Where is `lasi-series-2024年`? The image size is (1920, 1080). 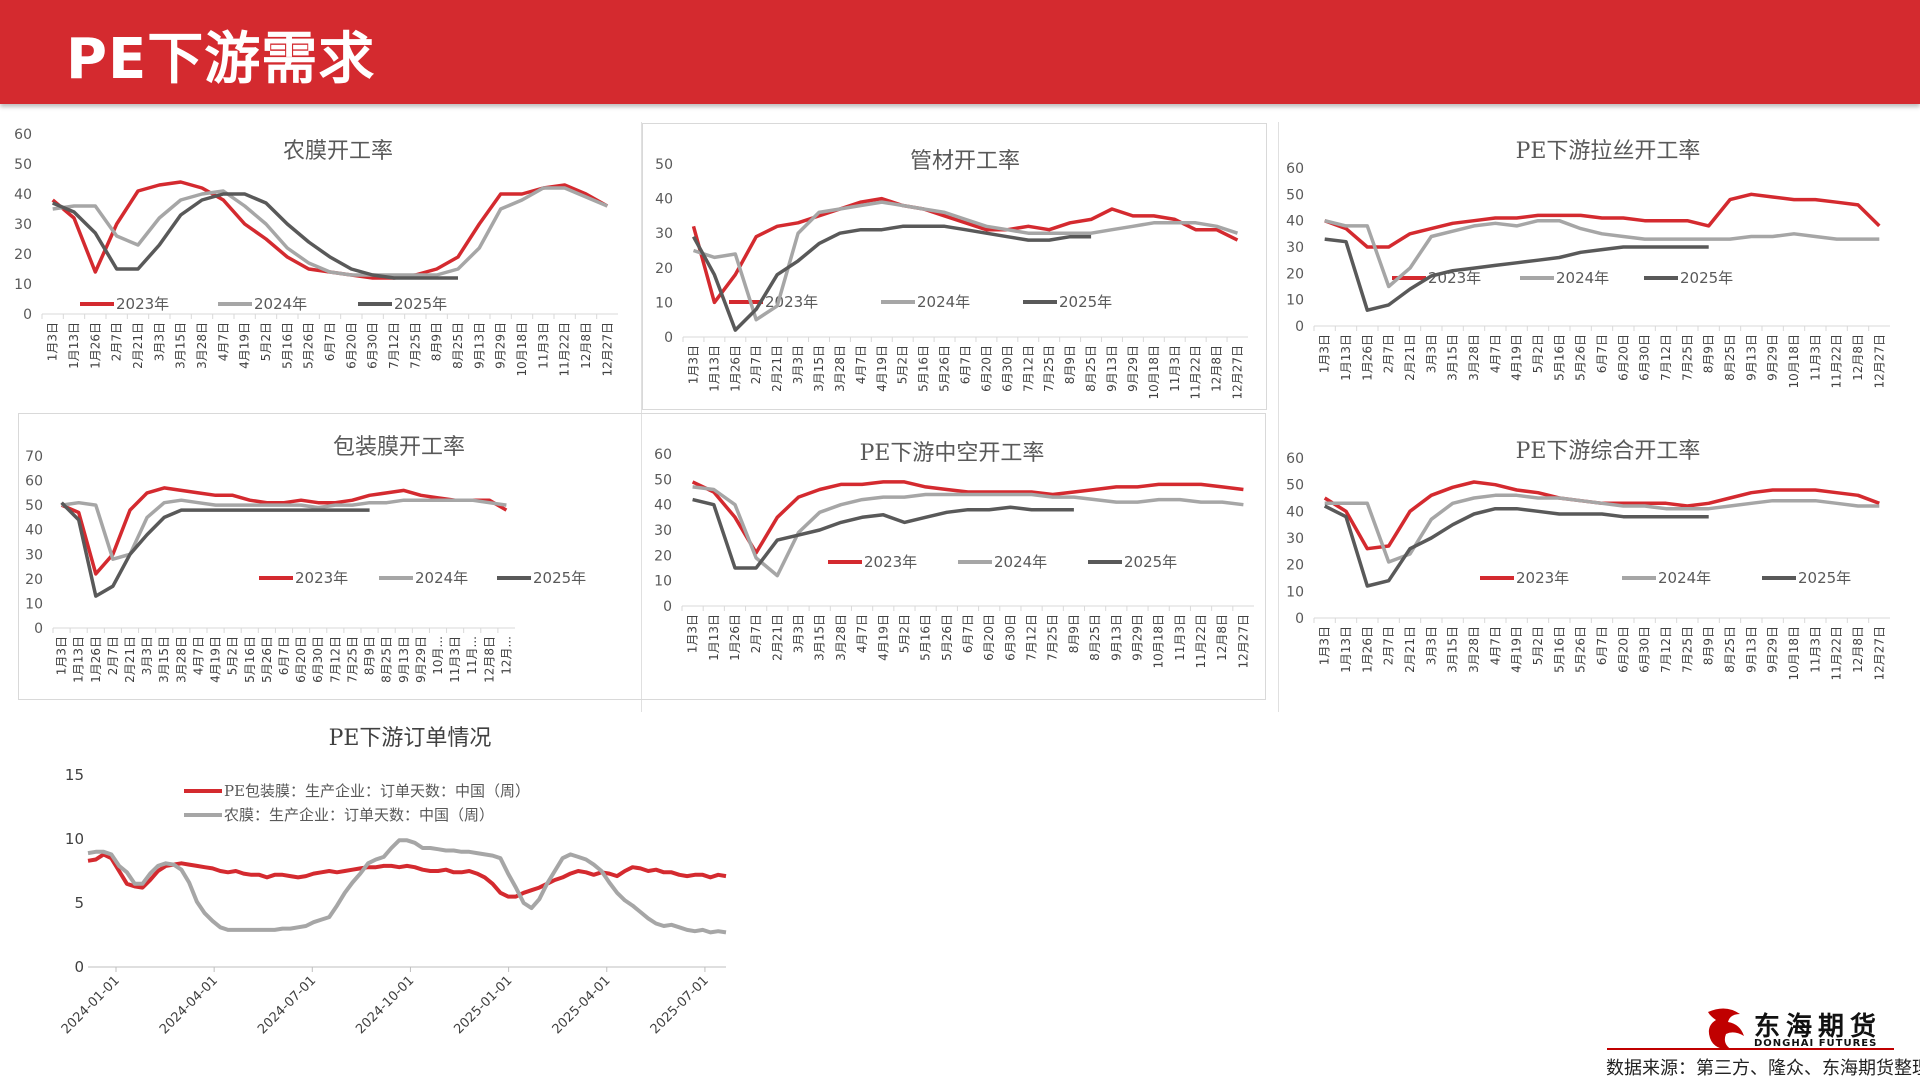
lasi-series-2024年 is located at coordinates (1602, 253).